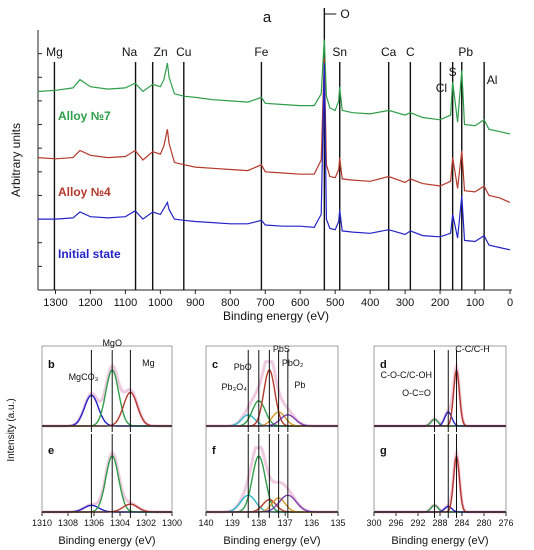  Describe the element at coordinates (183, 52) in the screenshot. I see `element-label-cu: Cu` at that location.